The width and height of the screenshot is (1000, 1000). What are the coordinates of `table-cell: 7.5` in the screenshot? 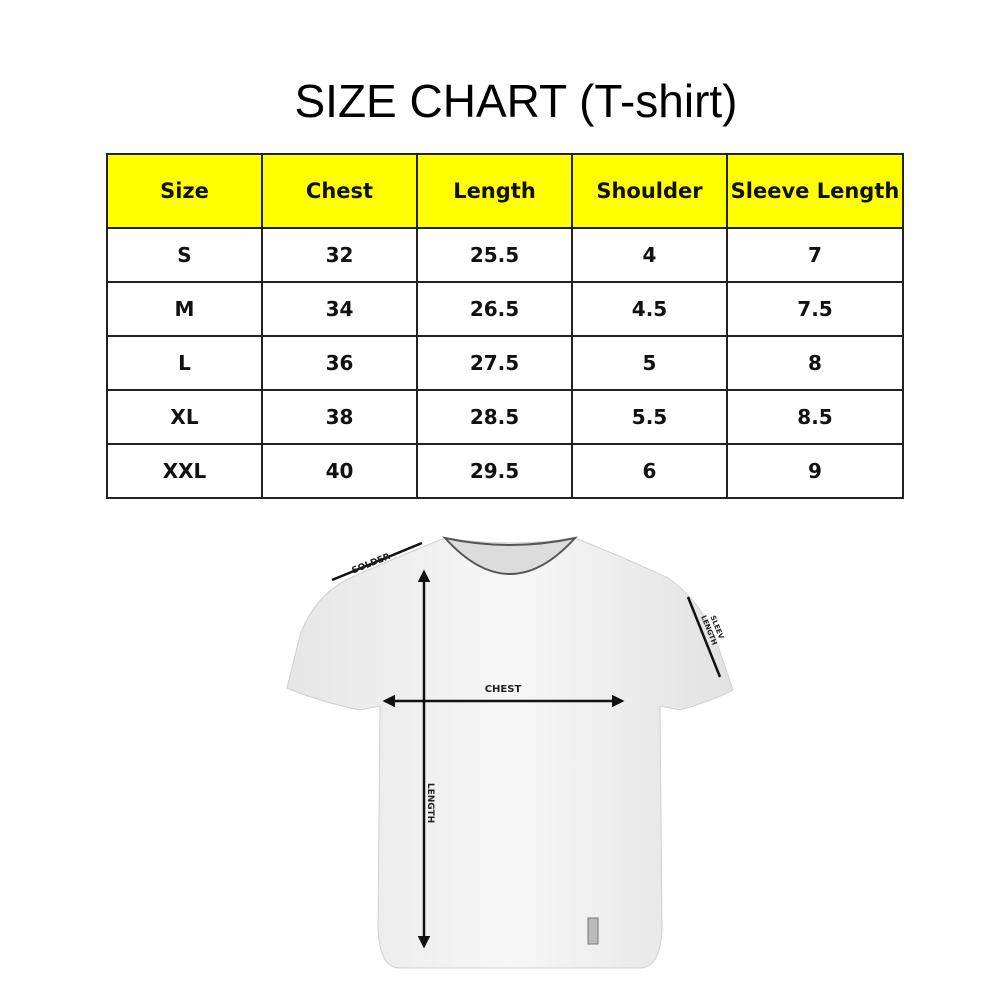 It's located at (815, 309).